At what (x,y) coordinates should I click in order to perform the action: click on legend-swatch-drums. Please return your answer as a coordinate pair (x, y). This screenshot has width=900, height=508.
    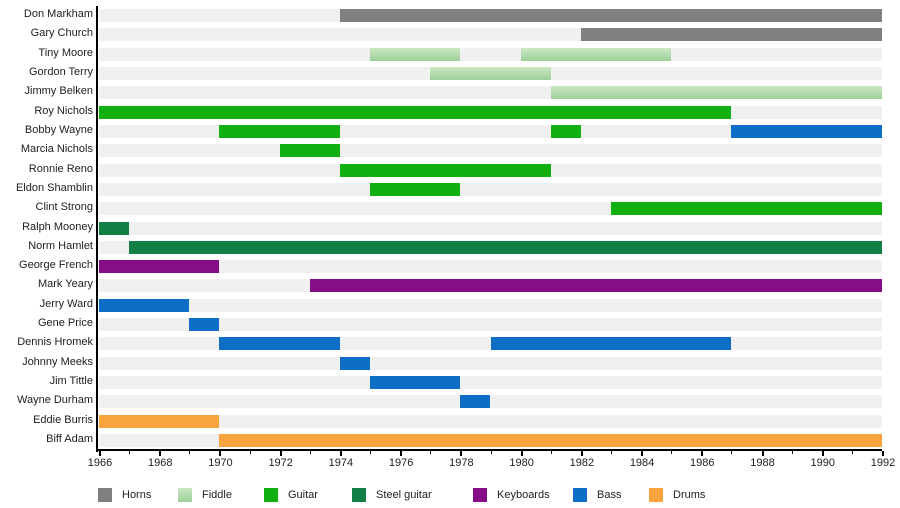
    Looking at the image, I should click on (656, 495).